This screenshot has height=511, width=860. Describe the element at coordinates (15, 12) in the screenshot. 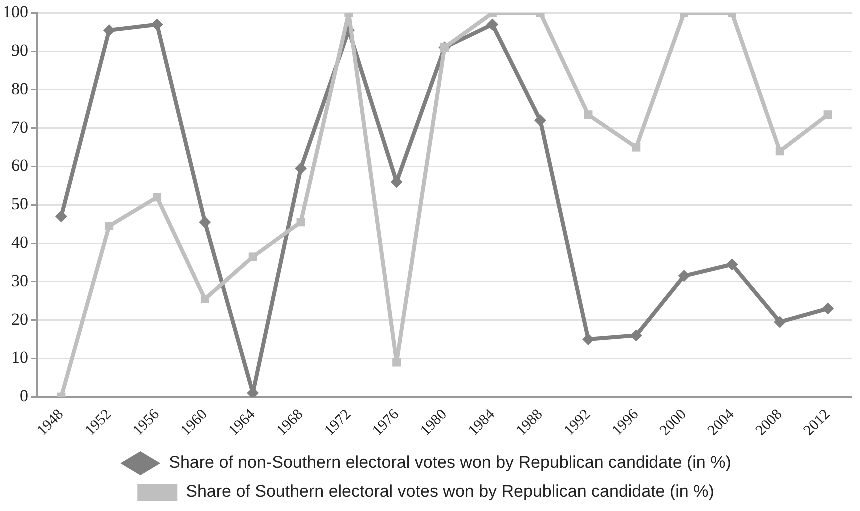

I see `y-tick-label: 100` at that location.